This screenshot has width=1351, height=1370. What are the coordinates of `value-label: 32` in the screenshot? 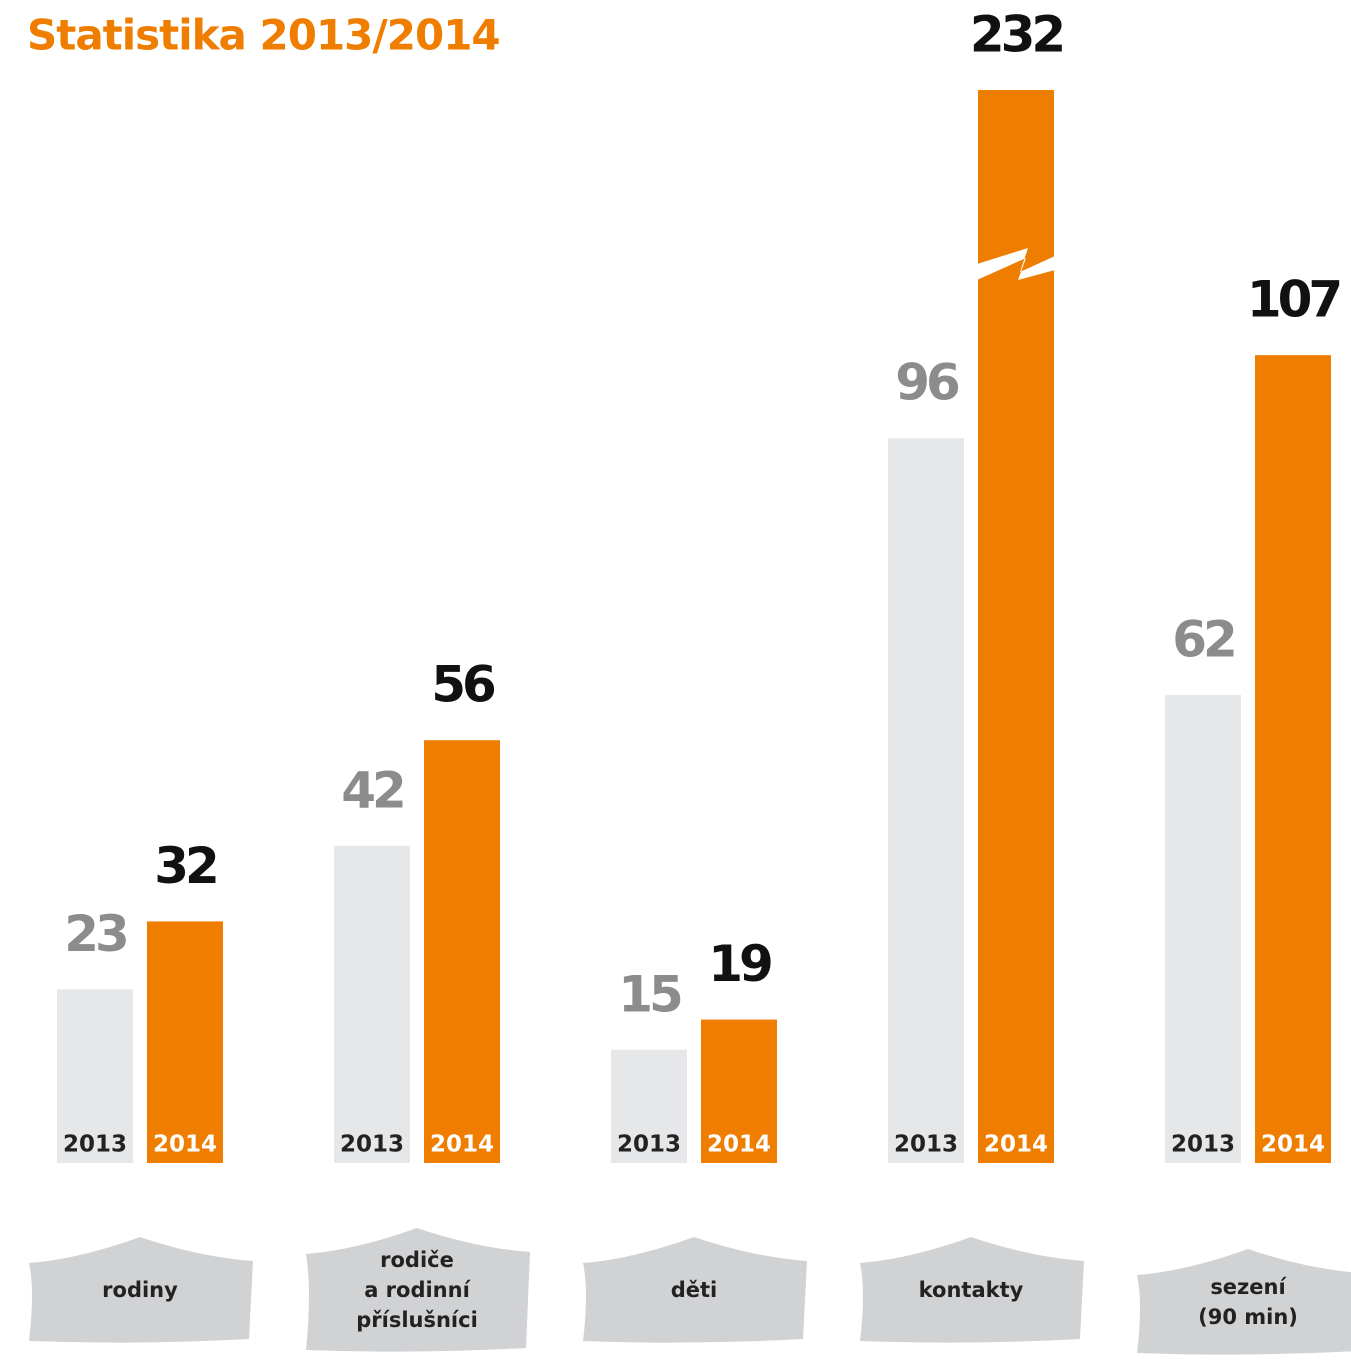 It's located at (185, 866).